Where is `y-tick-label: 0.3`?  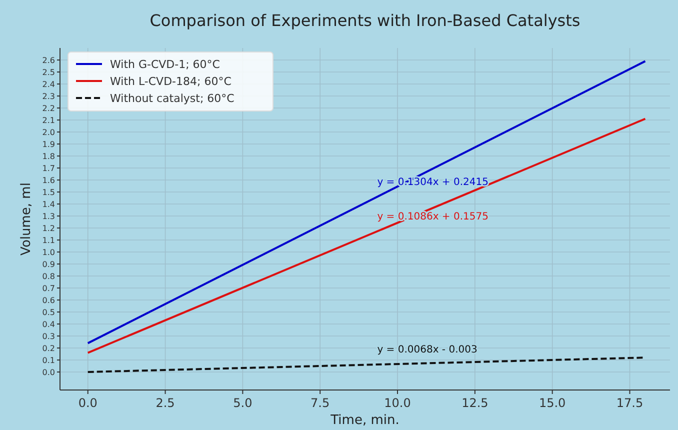
y-tick-label: 0.3 is located at coordinates (48, 336).